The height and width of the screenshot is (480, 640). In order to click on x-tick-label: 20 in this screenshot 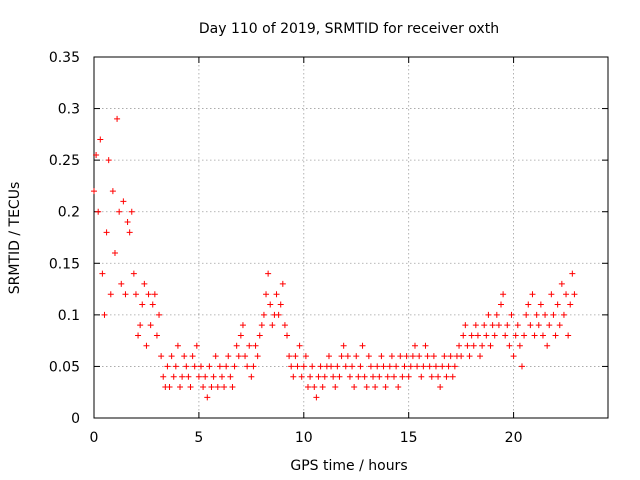, I will do `click(514, 438)`.